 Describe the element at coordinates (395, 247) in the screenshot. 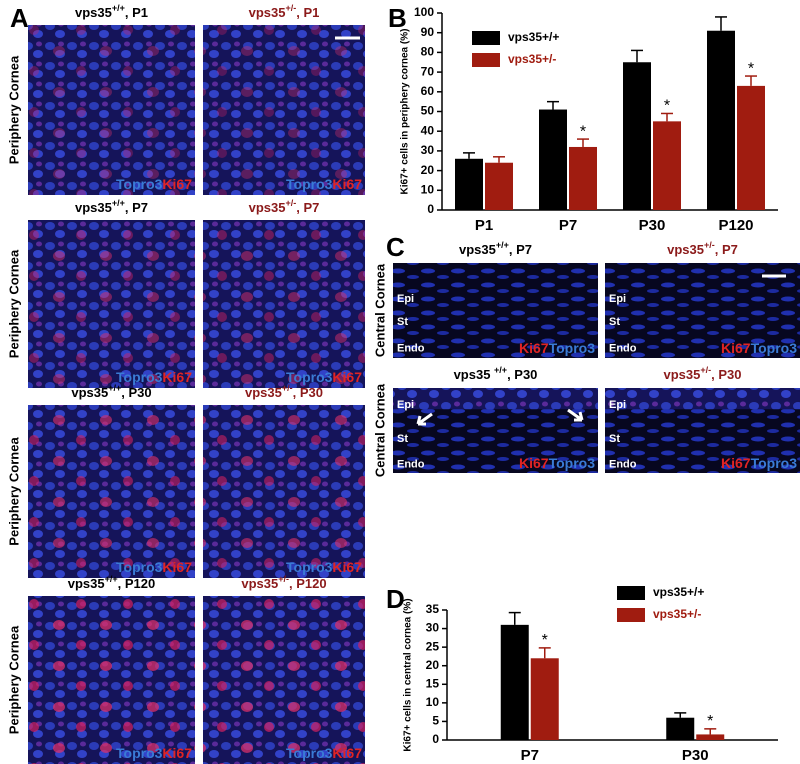

I see `panel-letter: C` at that location.